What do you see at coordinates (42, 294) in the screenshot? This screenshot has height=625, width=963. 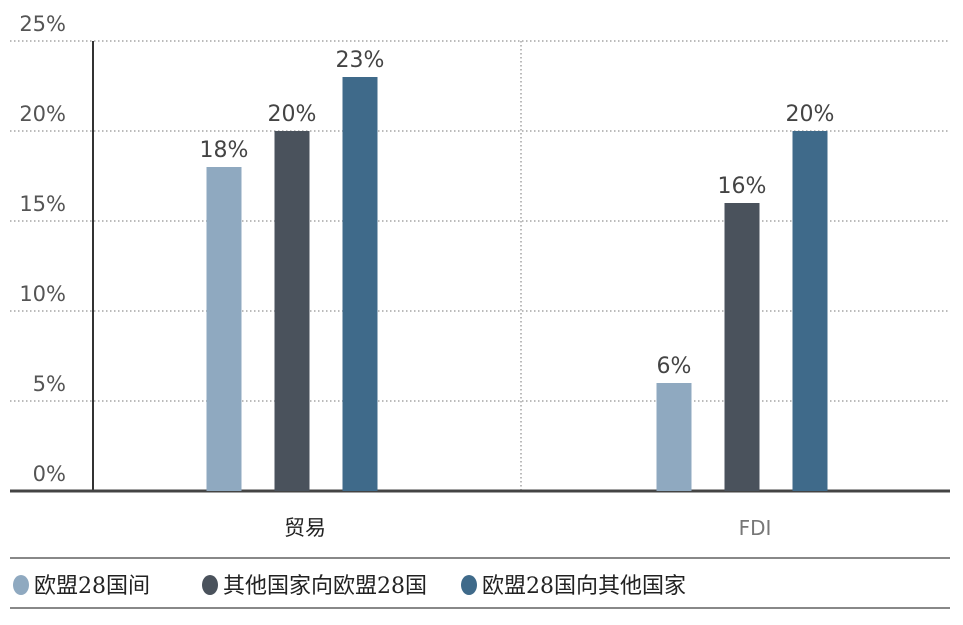 I see `y-tick-label: 10%` at bounding box center [42, 294].